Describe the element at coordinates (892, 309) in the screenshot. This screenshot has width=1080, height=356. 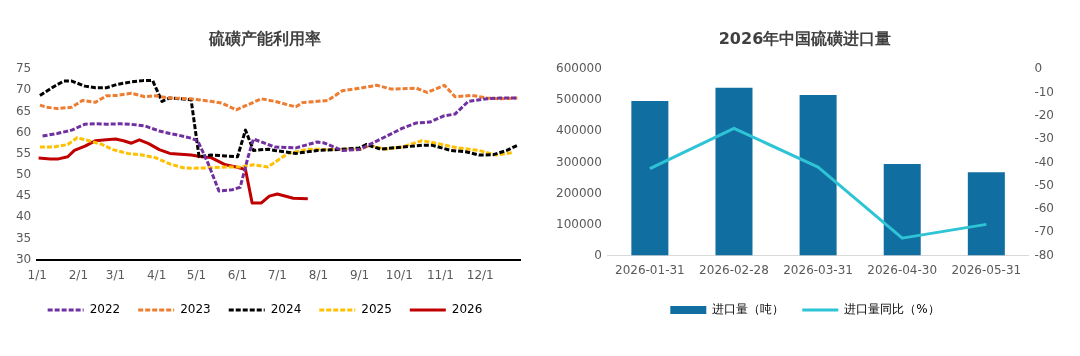
I see `legend-label: 进口量同比（%）` at that location.